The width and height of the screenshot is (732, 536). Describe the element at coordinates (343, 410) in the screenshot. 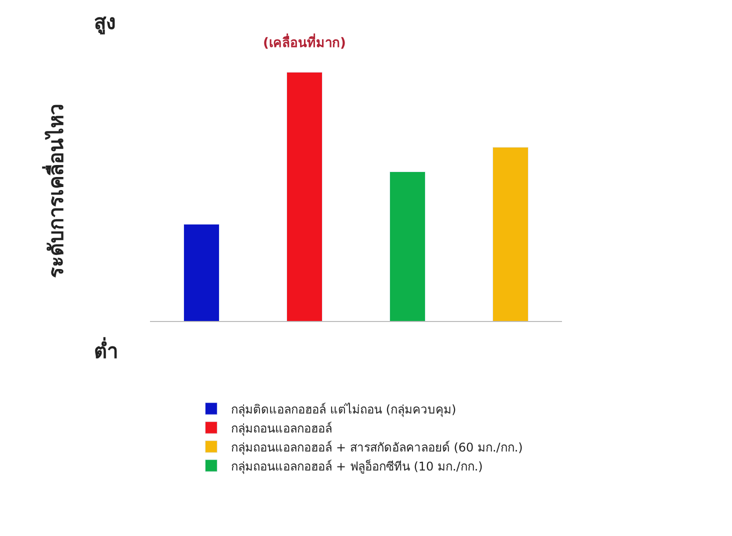

I see `legend-label: กลุ่มติดแอลกอฮอล์ แต่ไม่ถอน (กลุ่มควบคุม)` at that location.